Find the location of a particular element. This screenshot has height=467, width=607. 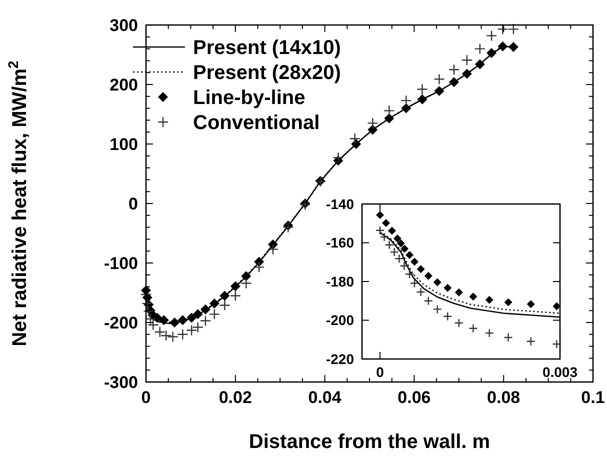

legend-label: Line-by-line is located at coordinates (249, 98).